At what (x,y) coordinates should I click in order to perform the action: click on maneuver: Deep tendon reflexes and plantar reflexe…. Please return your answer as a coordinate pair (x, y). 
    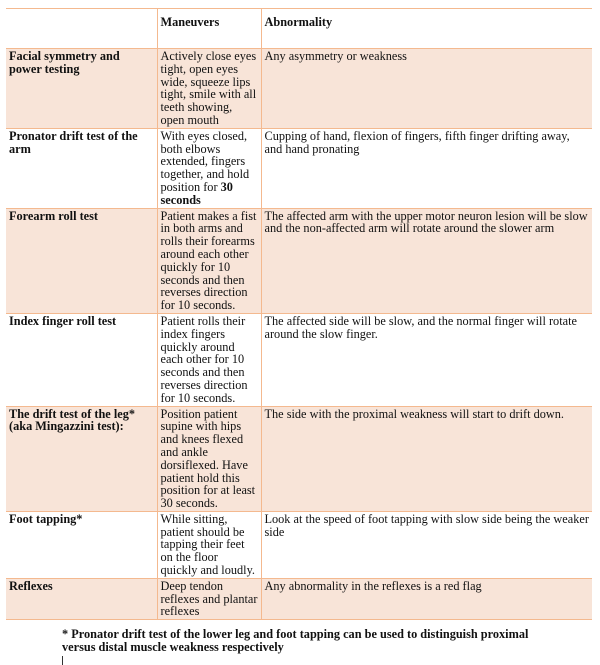
    Looking at the image, I should click on (208, 599).